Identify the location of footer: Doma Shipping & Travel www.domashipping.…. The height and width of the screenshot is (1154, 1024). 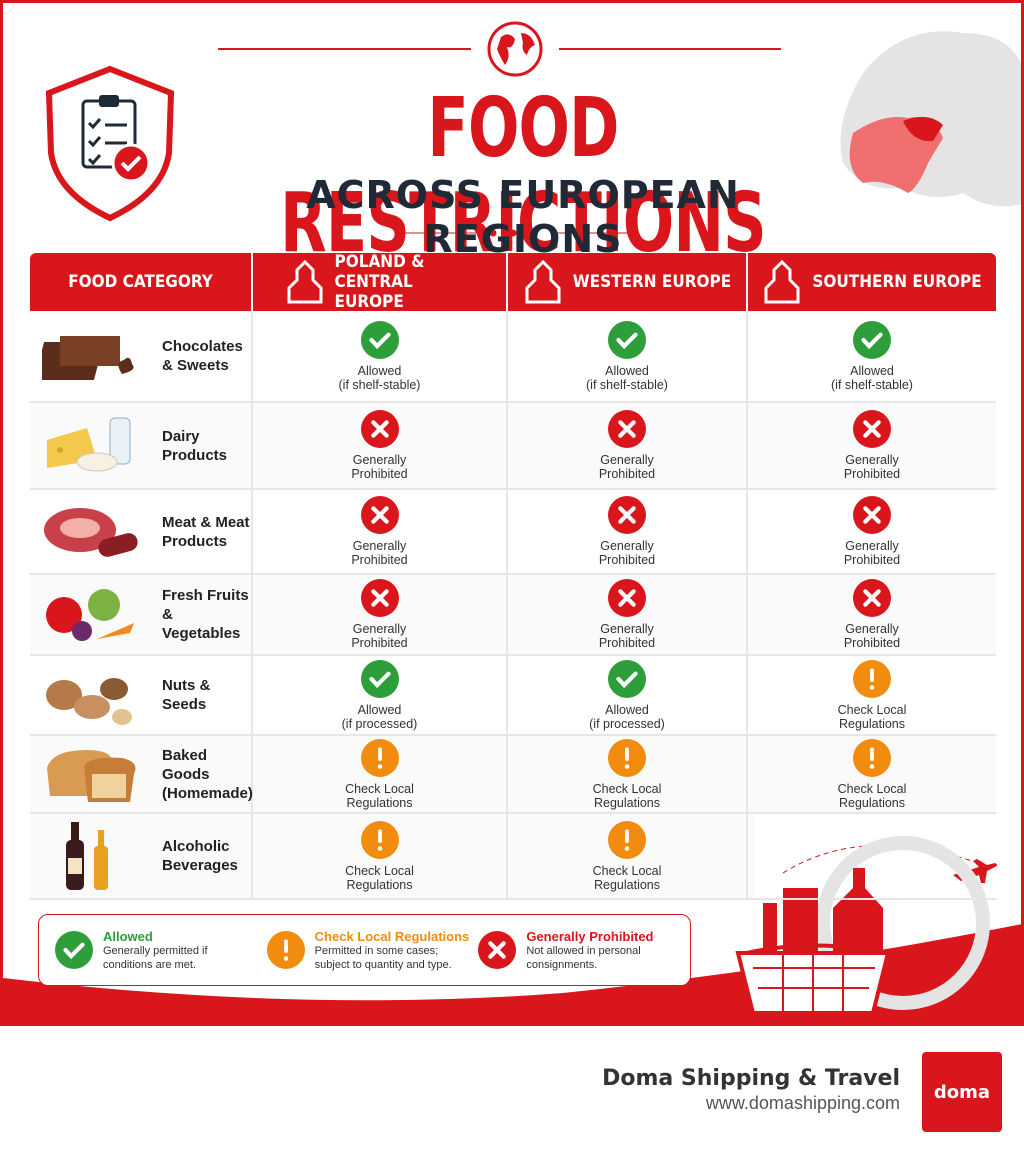
(751, 1090).